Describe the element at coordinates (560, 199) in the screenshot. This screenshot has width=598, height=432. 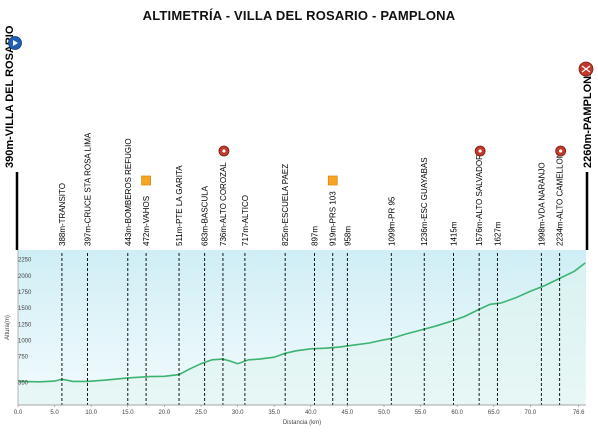
I see `marker-label: 2234m-ALTO CAMELLON` at that location.